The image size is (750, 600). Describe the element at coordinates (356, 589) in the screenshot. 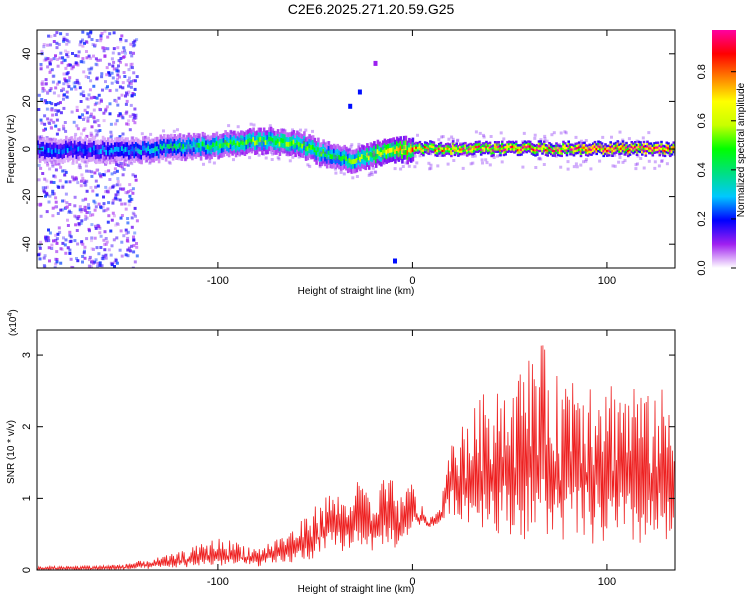

I see `snr-x-label: Height of straight line (km)` at that location.